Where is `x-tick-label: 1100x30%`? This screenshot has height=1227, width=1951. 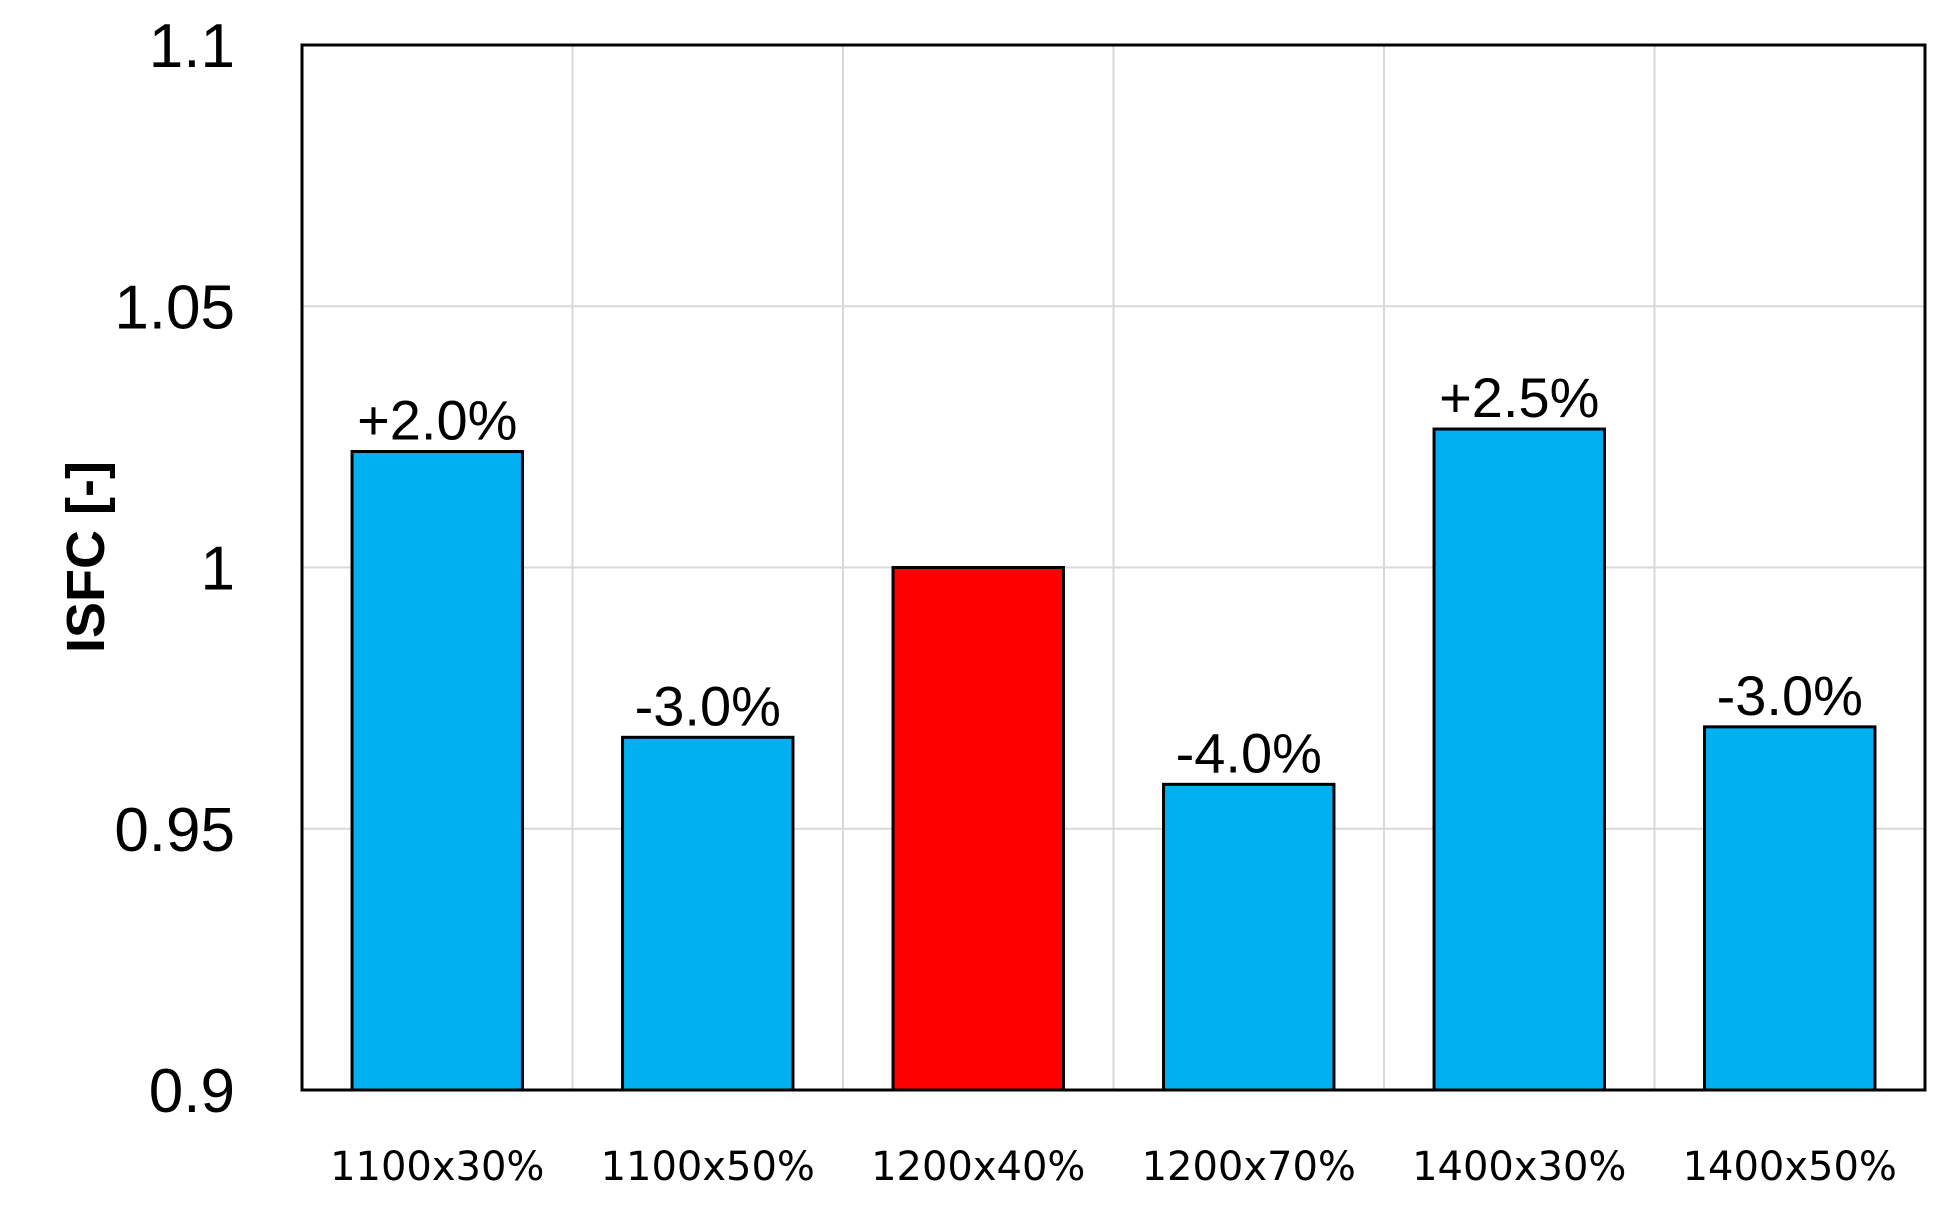
x-tick-label: 1100x30% is located at coordinates (437, 1167).